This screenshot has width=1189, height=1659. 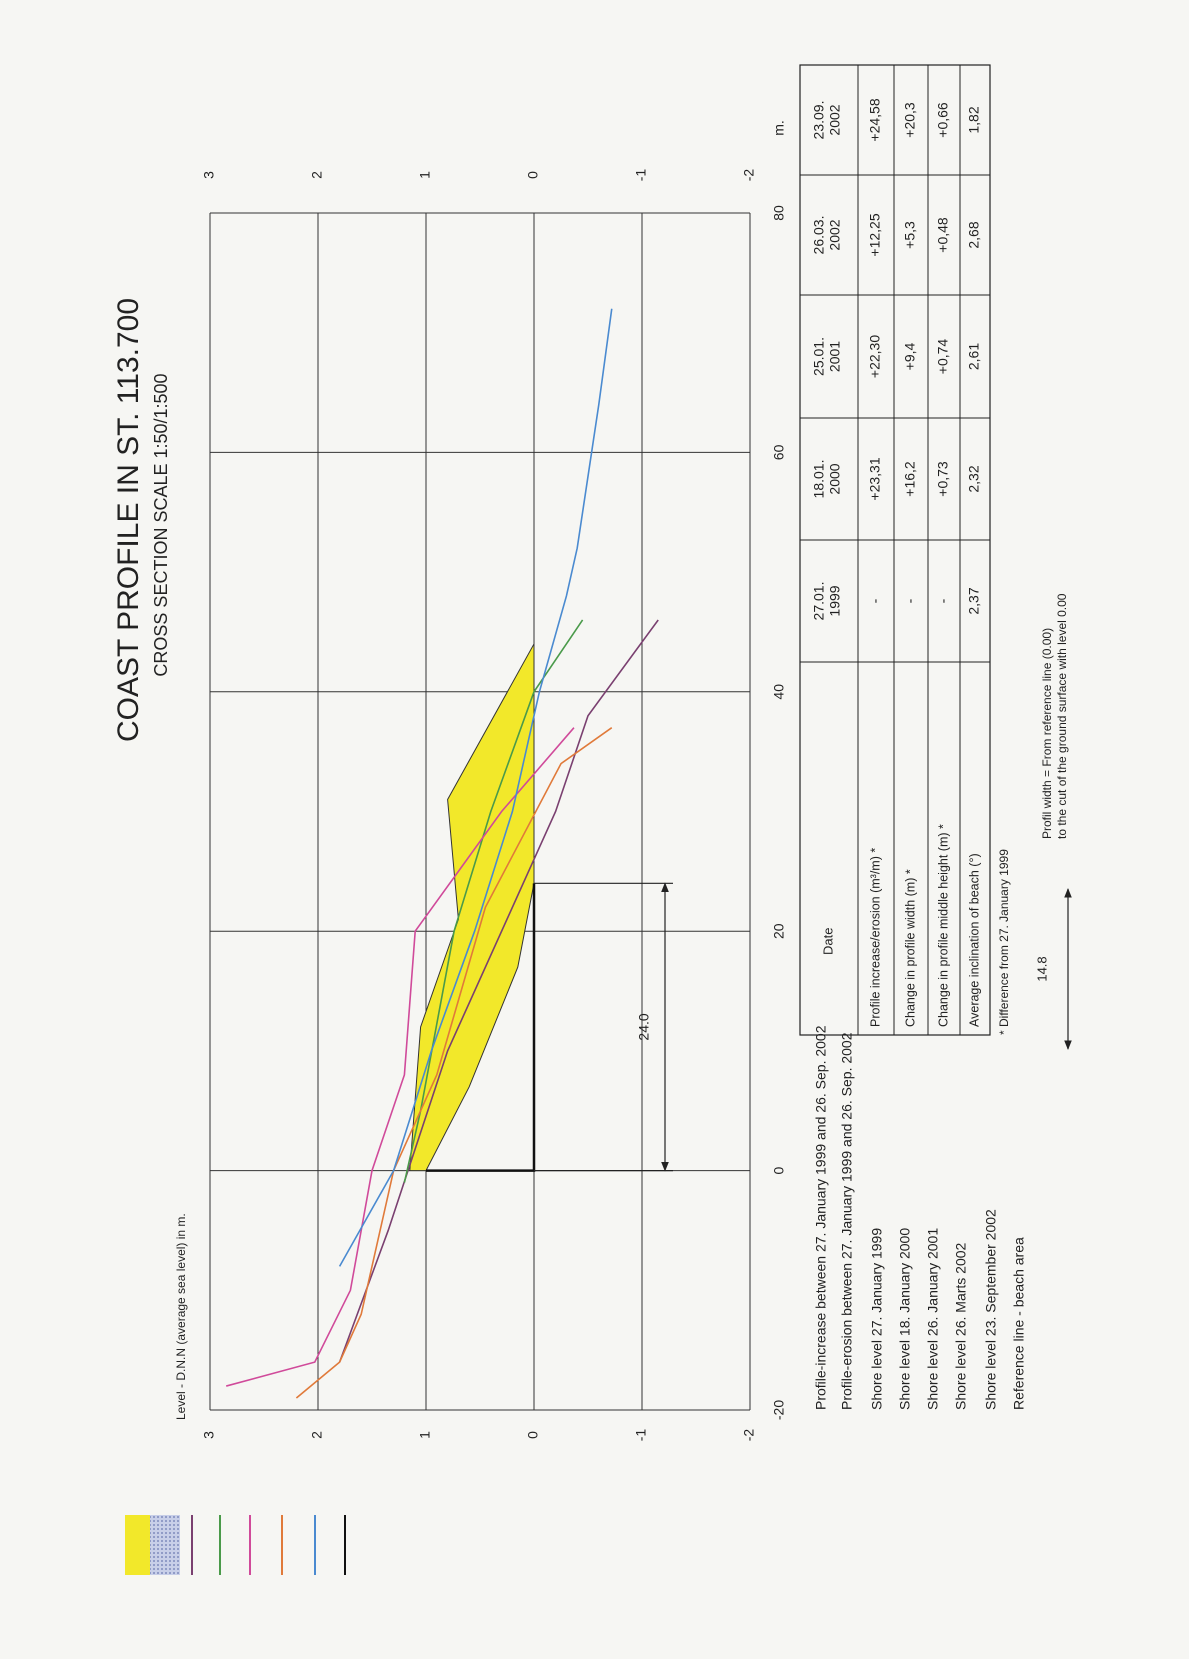 I want to click on table-cell: +23,31, so click(x=875, y=478).